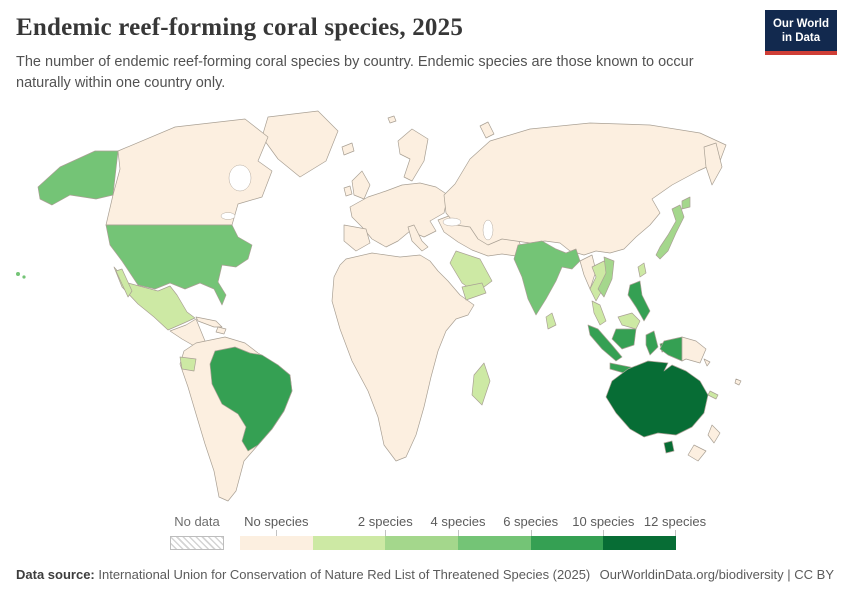 This screenshot has width=850, height=600. I want to click on country-brazil, so click(251, 399).